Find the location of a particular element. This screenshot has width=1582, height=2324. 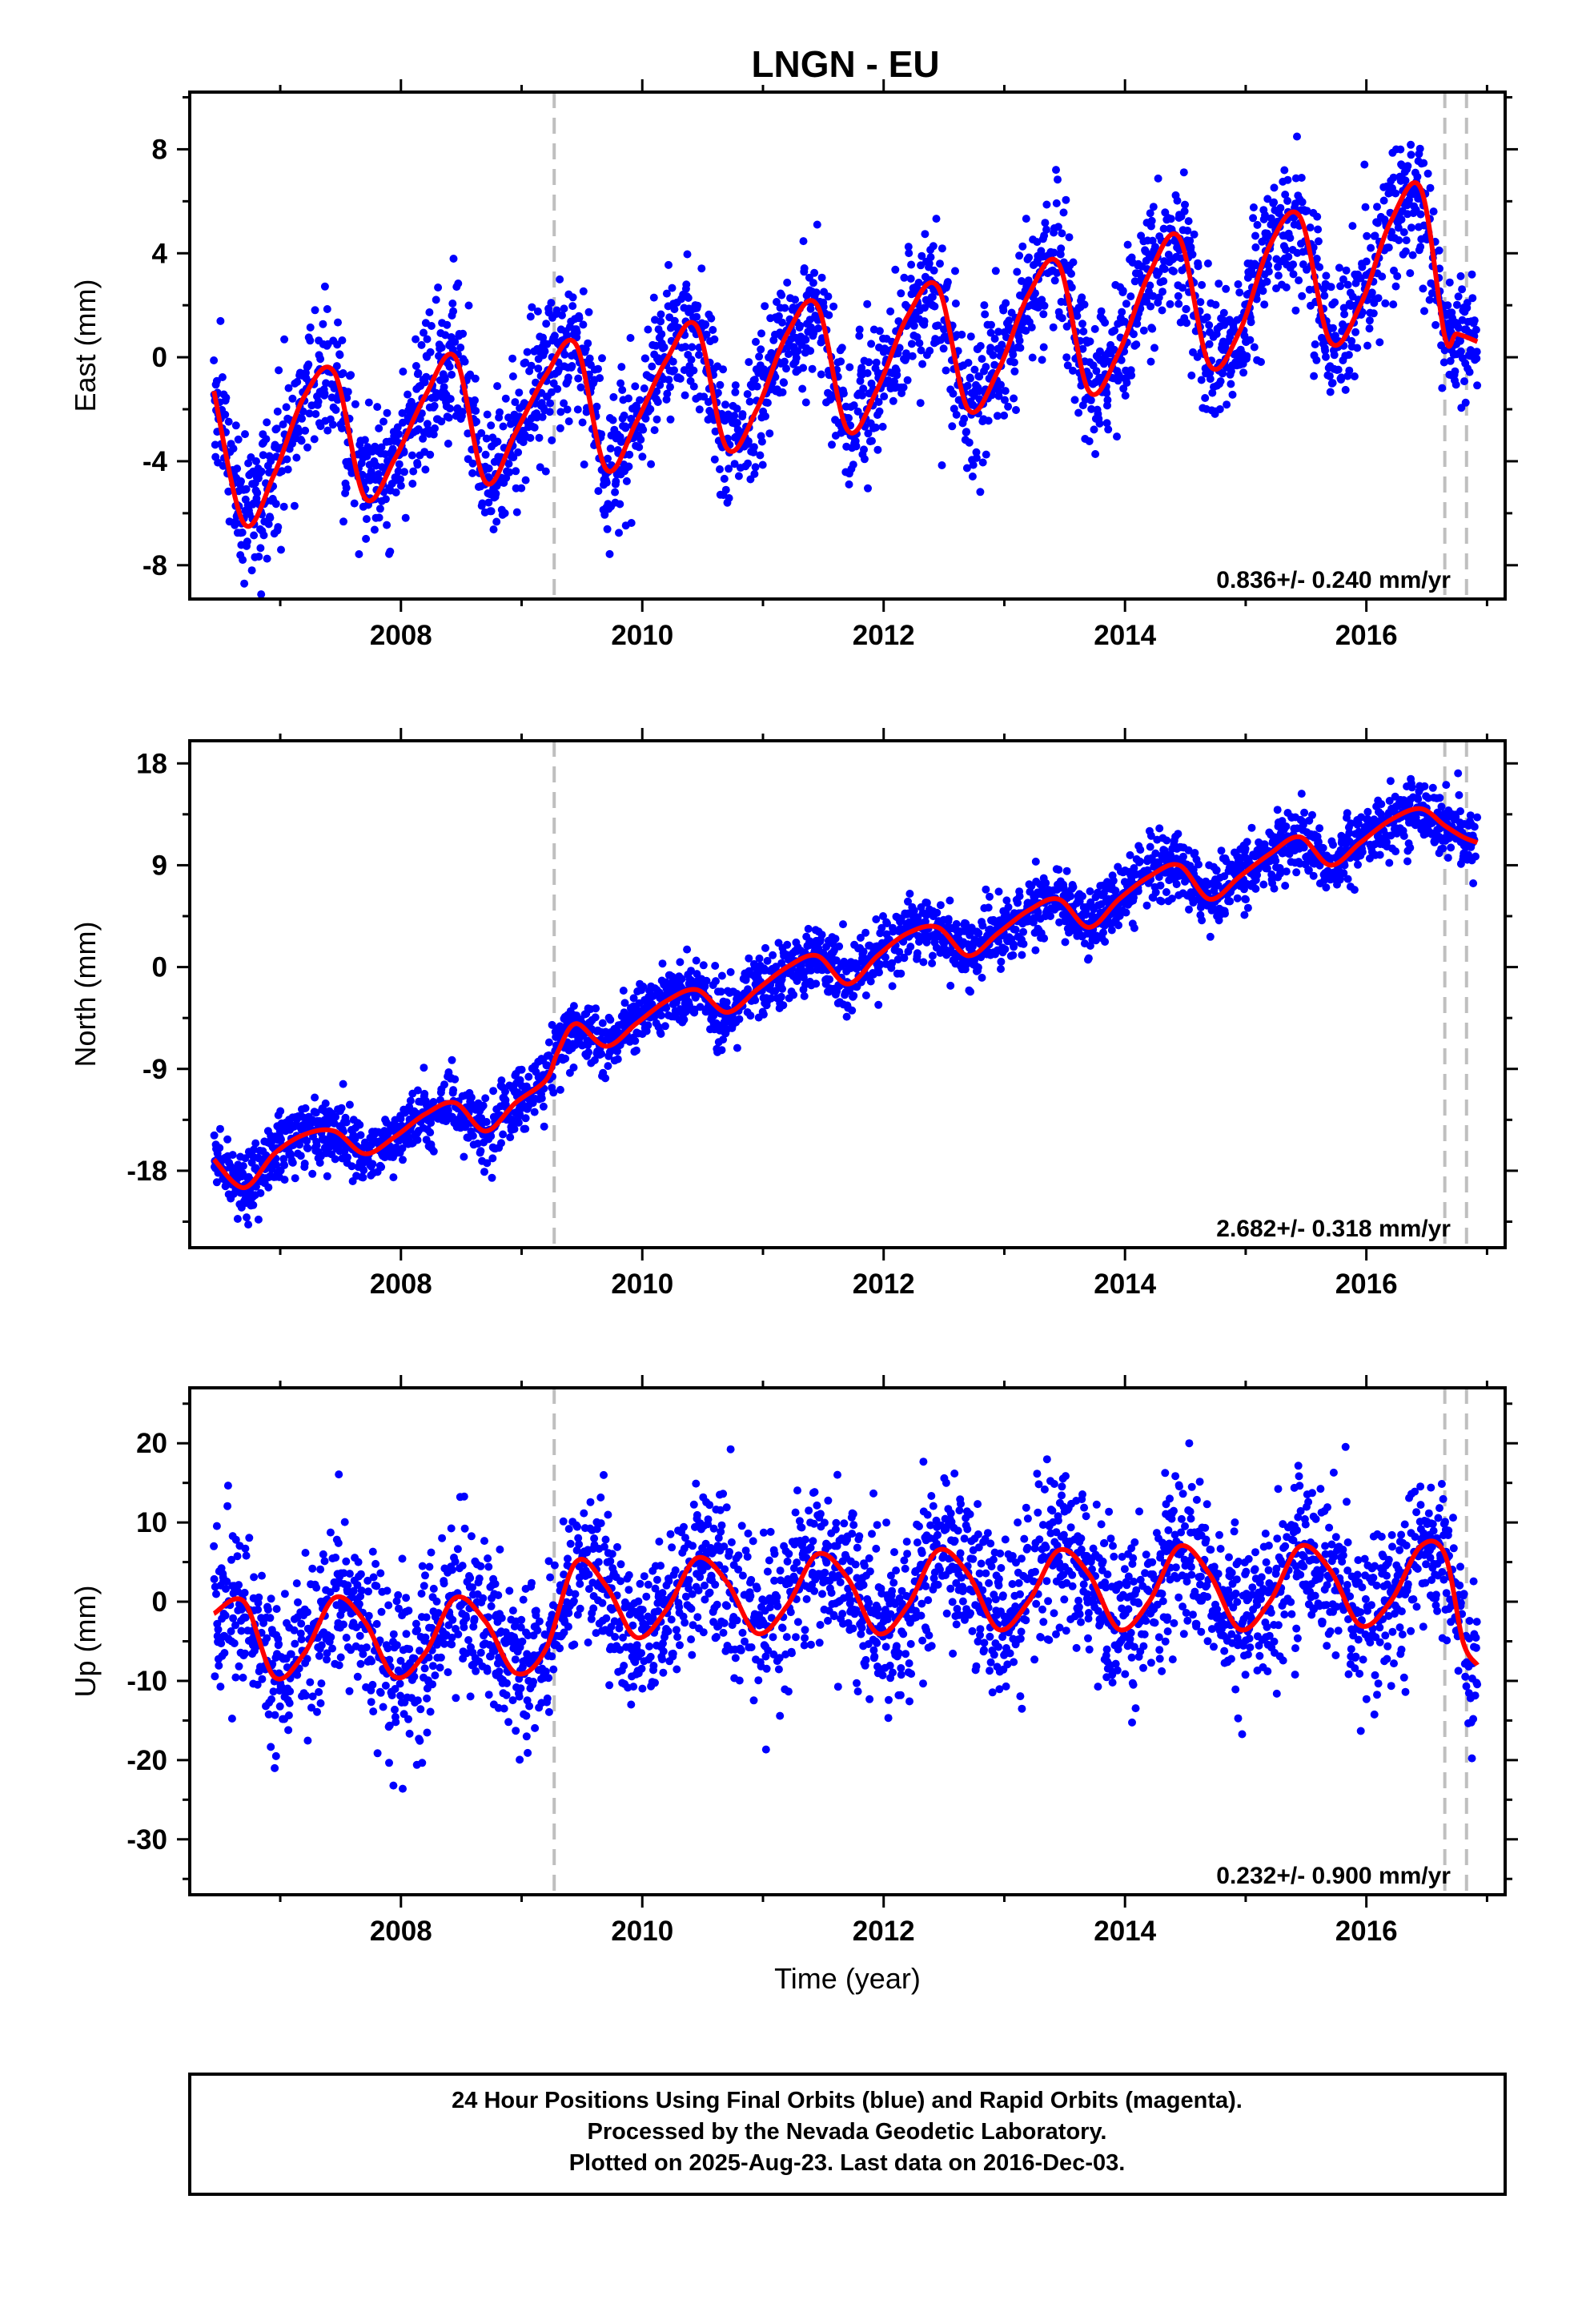

x-tick-label: 2010 is located at coordinates (642, 635).